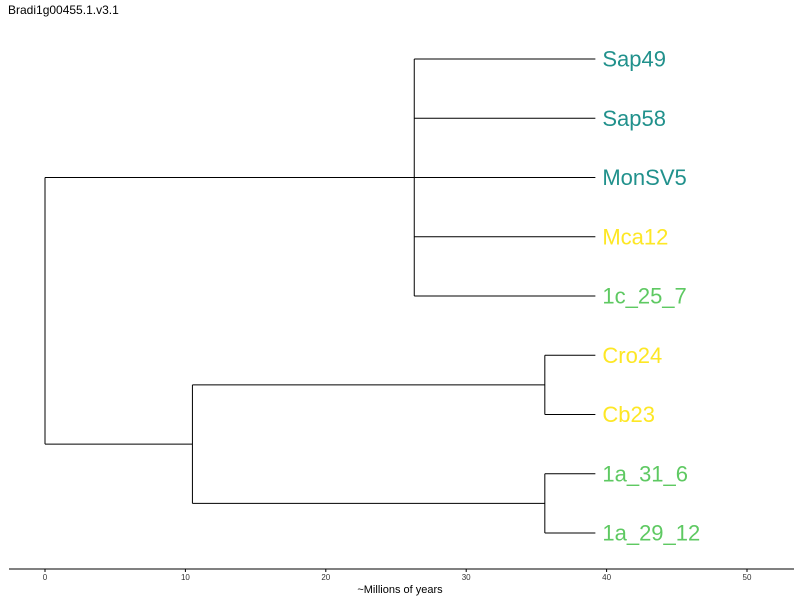  I want to click on axis-tick-label-40: 40, so click(606, 577).